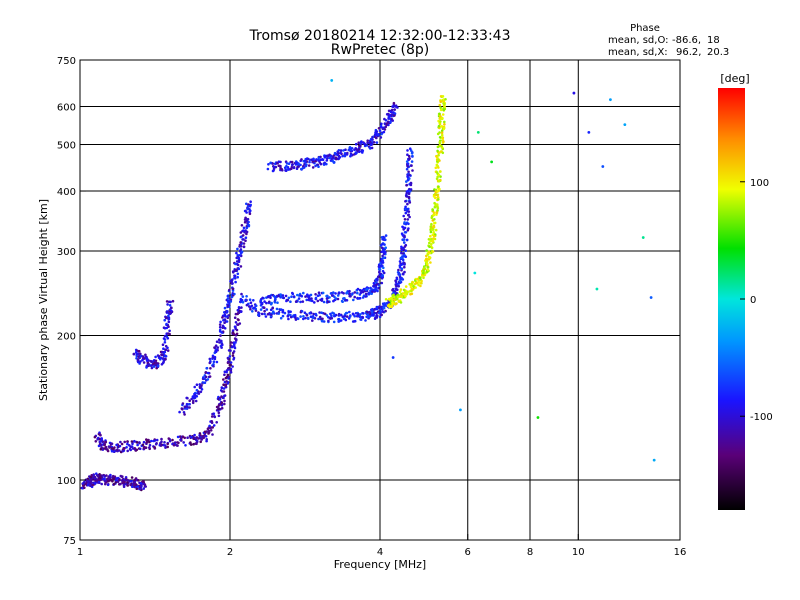  What do you see at coordinates (380, 50) in the screenshot?
I see `chart-subtitle: RwPretec (8p)` at bounding box center [380, 50].